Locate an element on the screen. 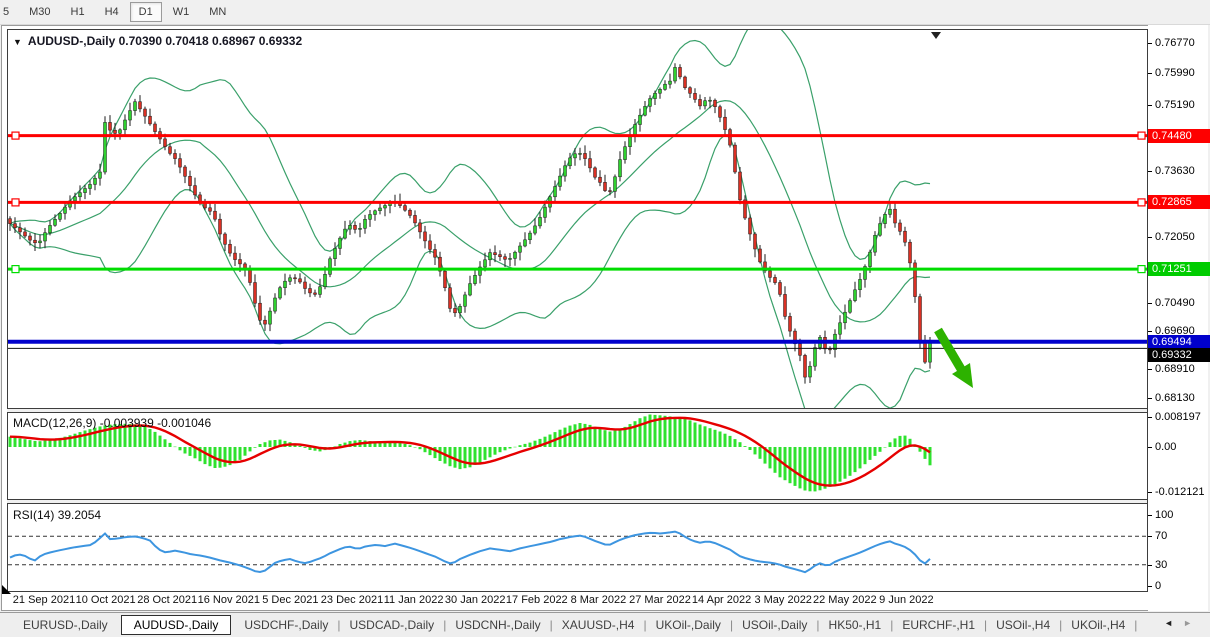 The image size is (1210, 637). price-tick-label: 0.75190 is located at coordinates (1171, 105).